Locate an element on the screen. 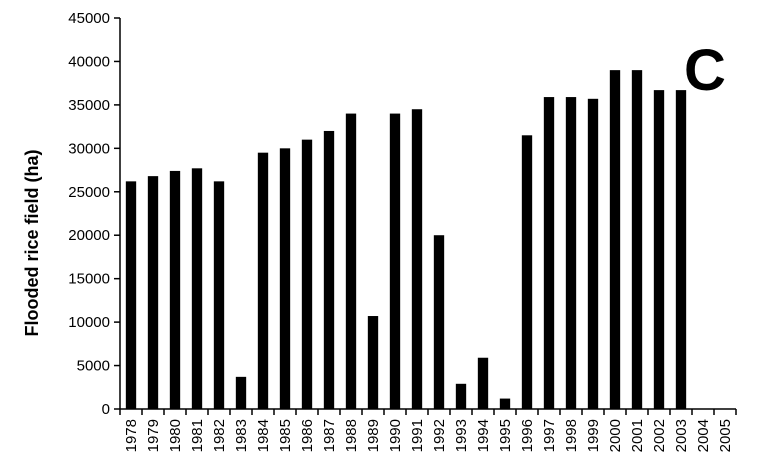 The image size is (758, 470). bar-1980 is located at coordinates (175, 289).